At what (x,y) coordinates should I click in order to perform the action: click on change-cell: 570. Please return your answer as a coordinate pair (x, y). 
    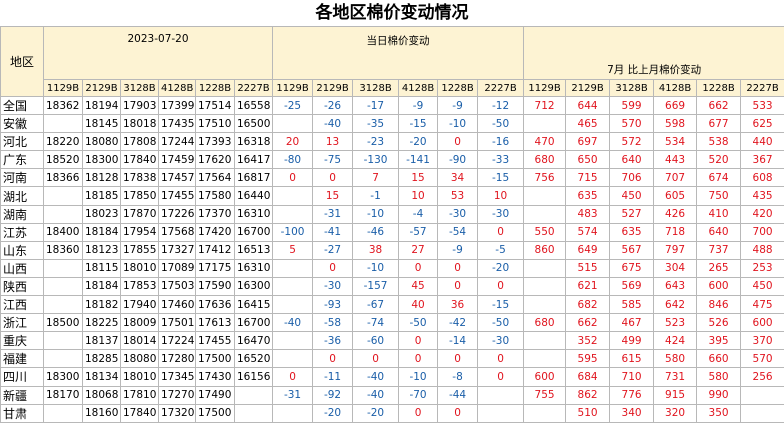
    Looking at the image, I should click on (762, 359).